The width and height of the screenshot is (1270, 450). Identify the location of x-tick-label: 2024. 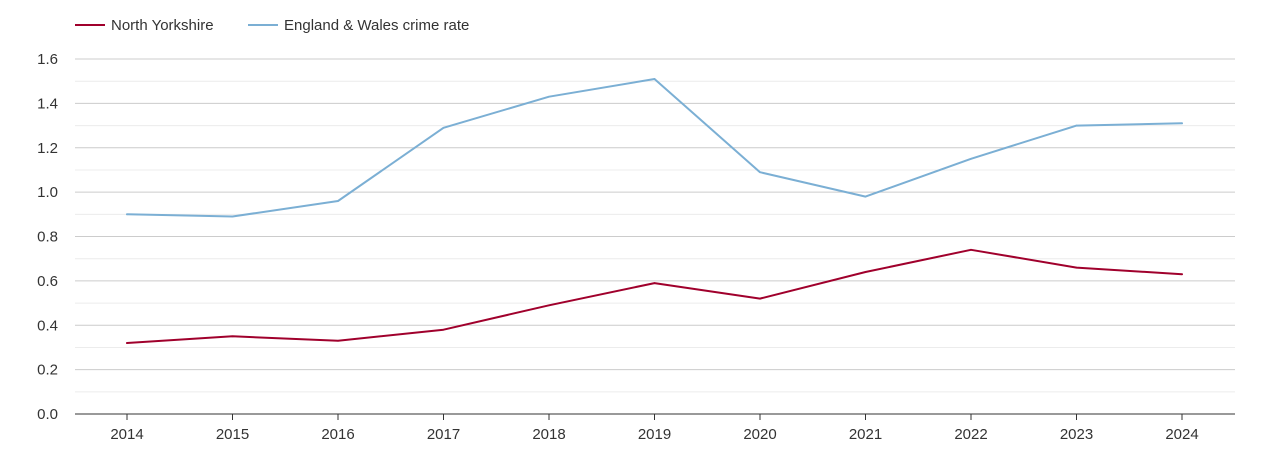
(1181, 434).